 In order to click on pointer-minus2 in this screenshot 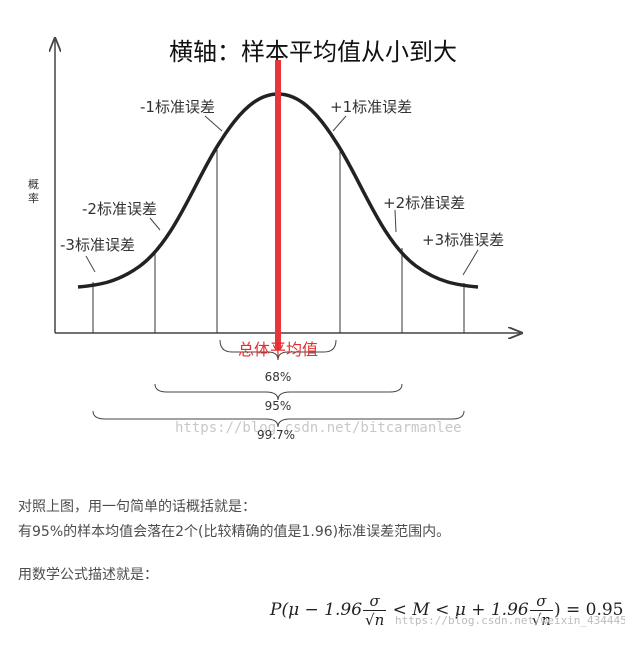, I will do `click(155, 224)`.